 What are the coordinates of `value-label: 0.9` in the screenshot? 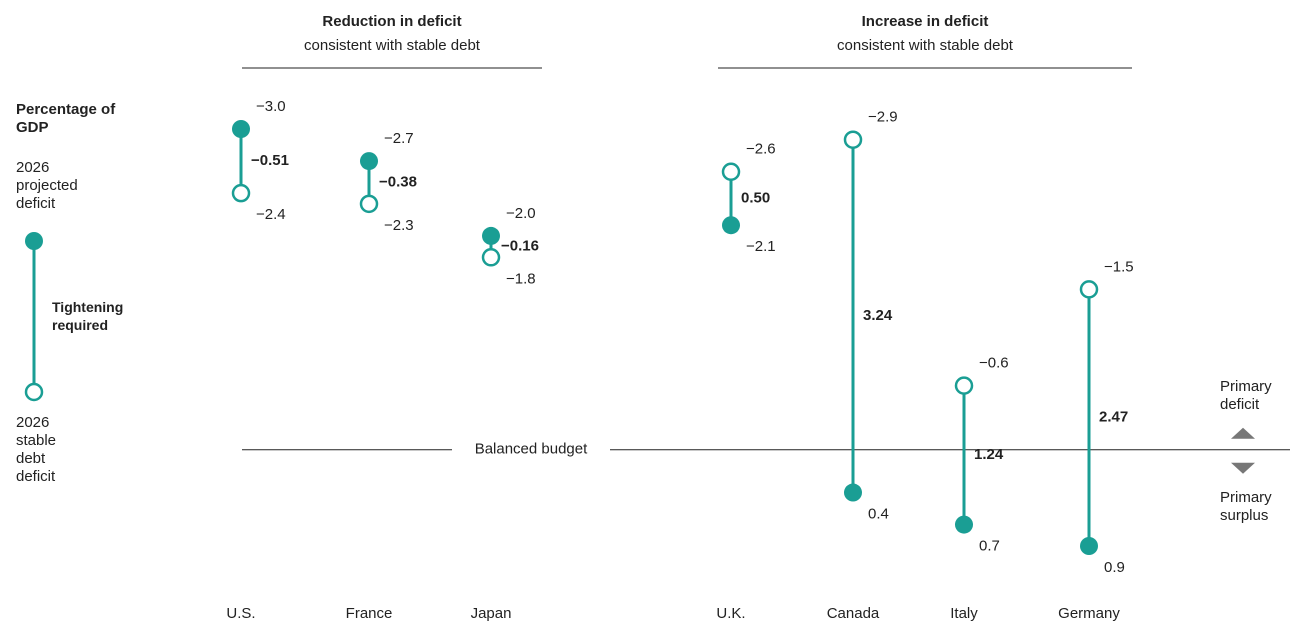 It's located at (1114, 567).